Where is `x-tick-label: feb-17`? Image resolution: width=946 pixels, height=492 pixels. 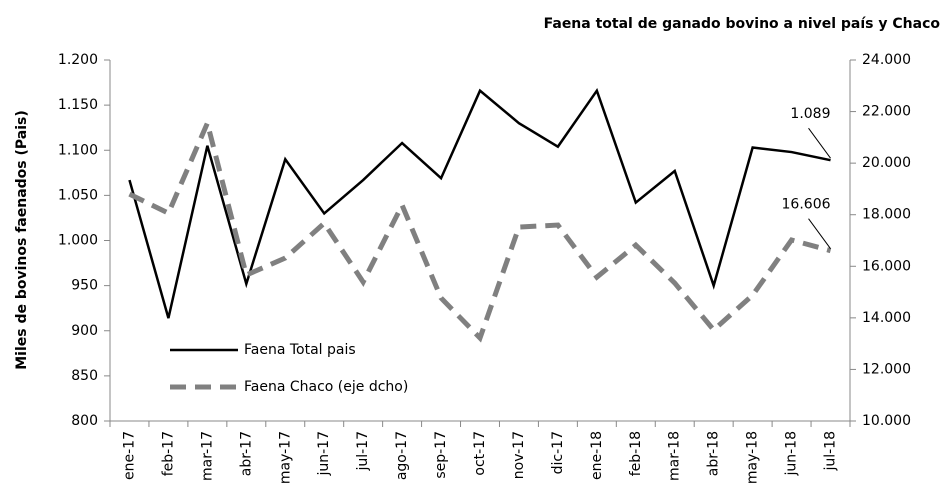
x-tick-label: feb-17 is located at coordinates (168, 453).